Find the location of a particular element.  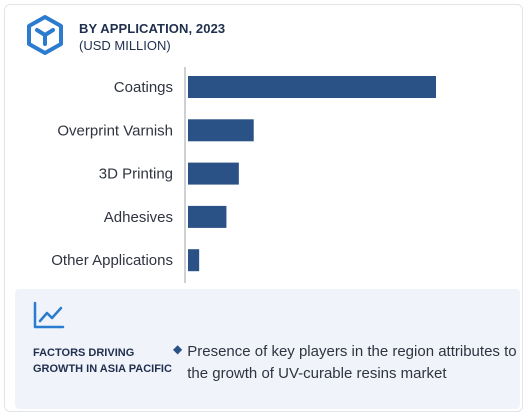

category-label: Adhesives is located at coordinates (138, 217).